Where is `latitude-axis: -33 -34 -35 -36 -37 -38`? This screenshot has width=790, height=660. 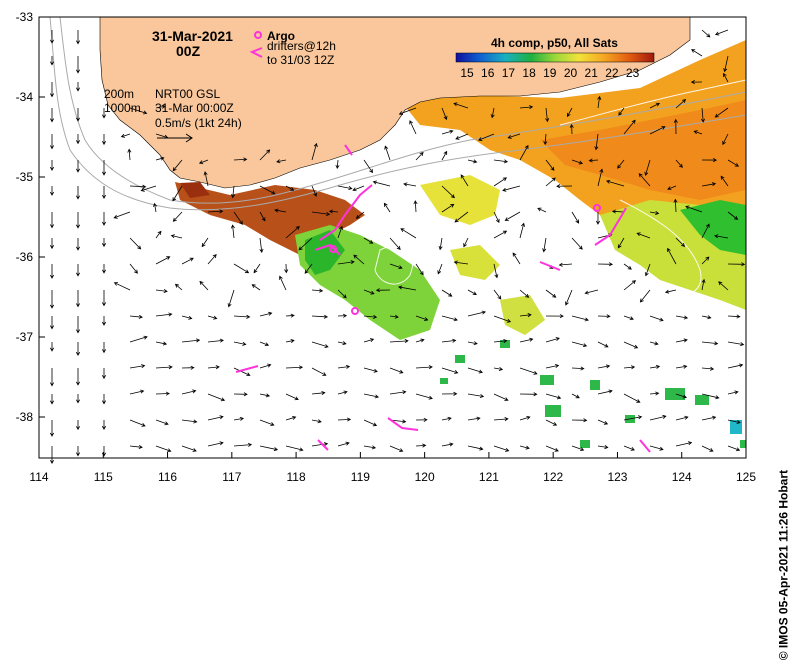 latitude-axis: -33 -34 -35 -36 -37 -38 is located at coordinates (30, 217).